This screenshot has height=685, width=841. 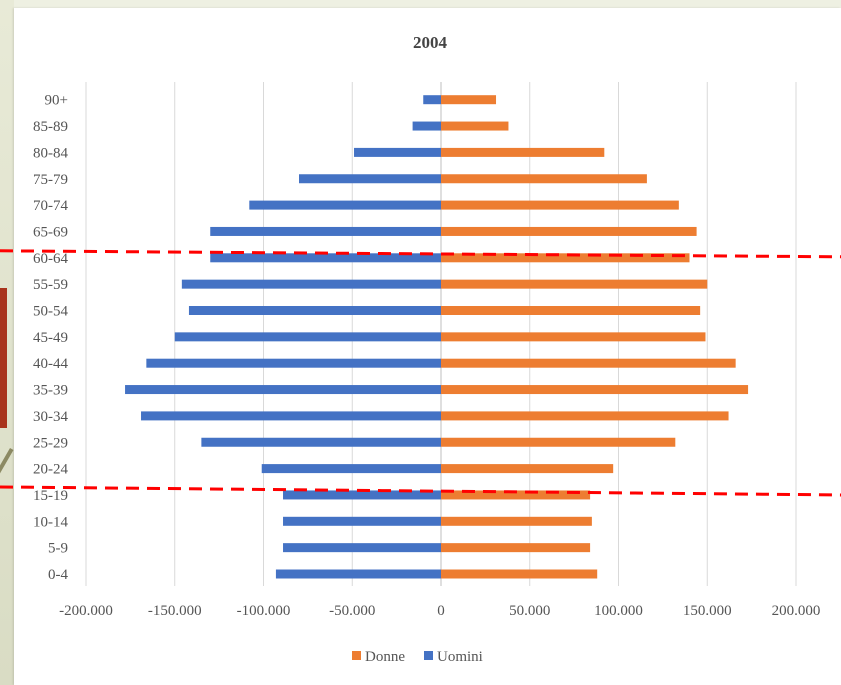 I want to click on y-tick-label: 15-19, so click(x=50, y=496).